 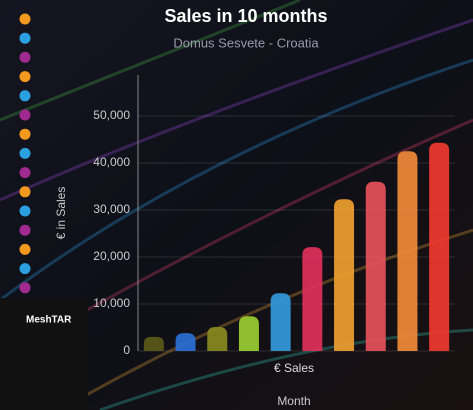 I want to click on chart-subtitle: Domus Sesvete - Croatia, so click(x=246, y=42).